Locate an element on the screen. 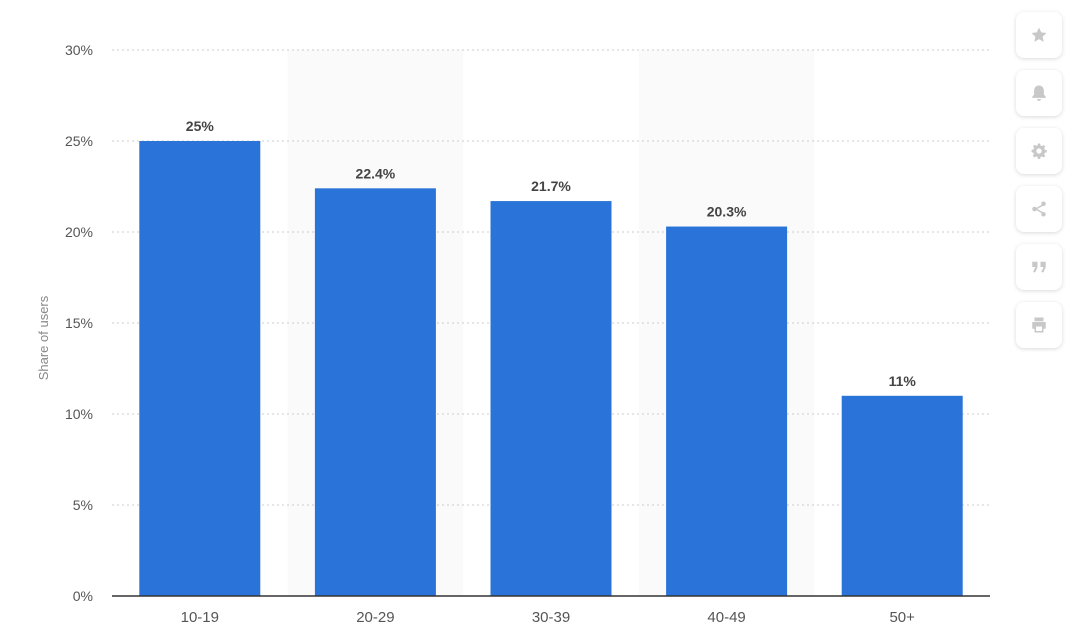 This screenshot has height=622, width=1080. y-tick-label: 15% is located at coordinates (79, 323).